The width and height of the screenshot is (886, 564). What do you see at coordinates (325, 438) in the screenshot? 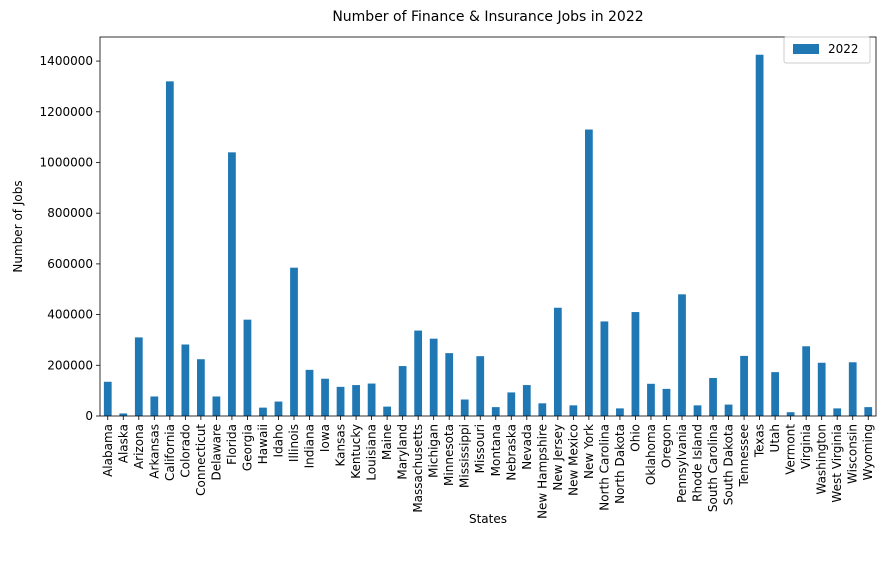
I see `x-tick-label: Iowa` at bounding box center [325, 438].